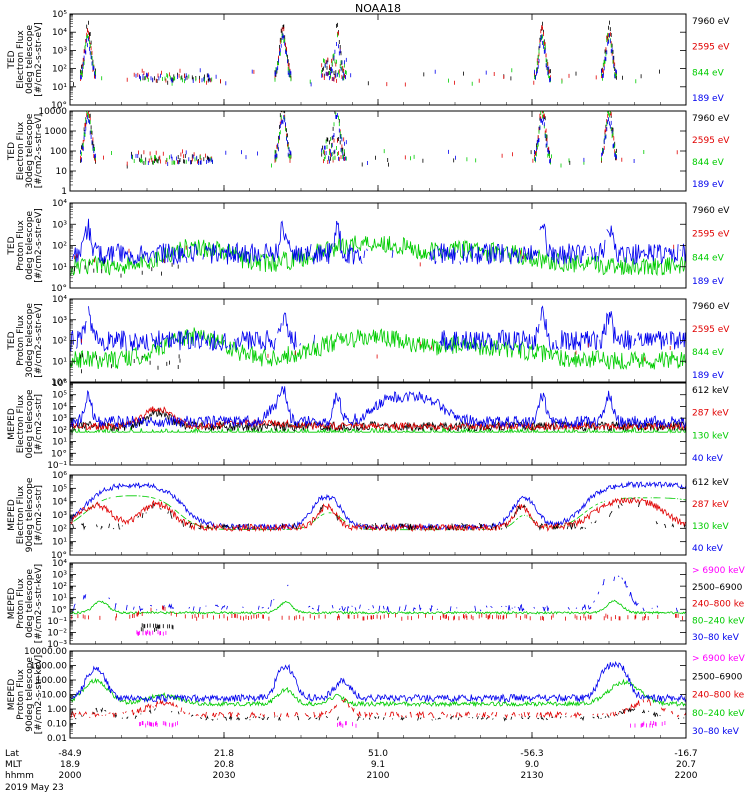 The width and height of the screenshot is (750, 800). What do you see at coordinates (70, 776) in the screenshot?
I see `x-tick-time: 2000` at bounding box center [70, 776].